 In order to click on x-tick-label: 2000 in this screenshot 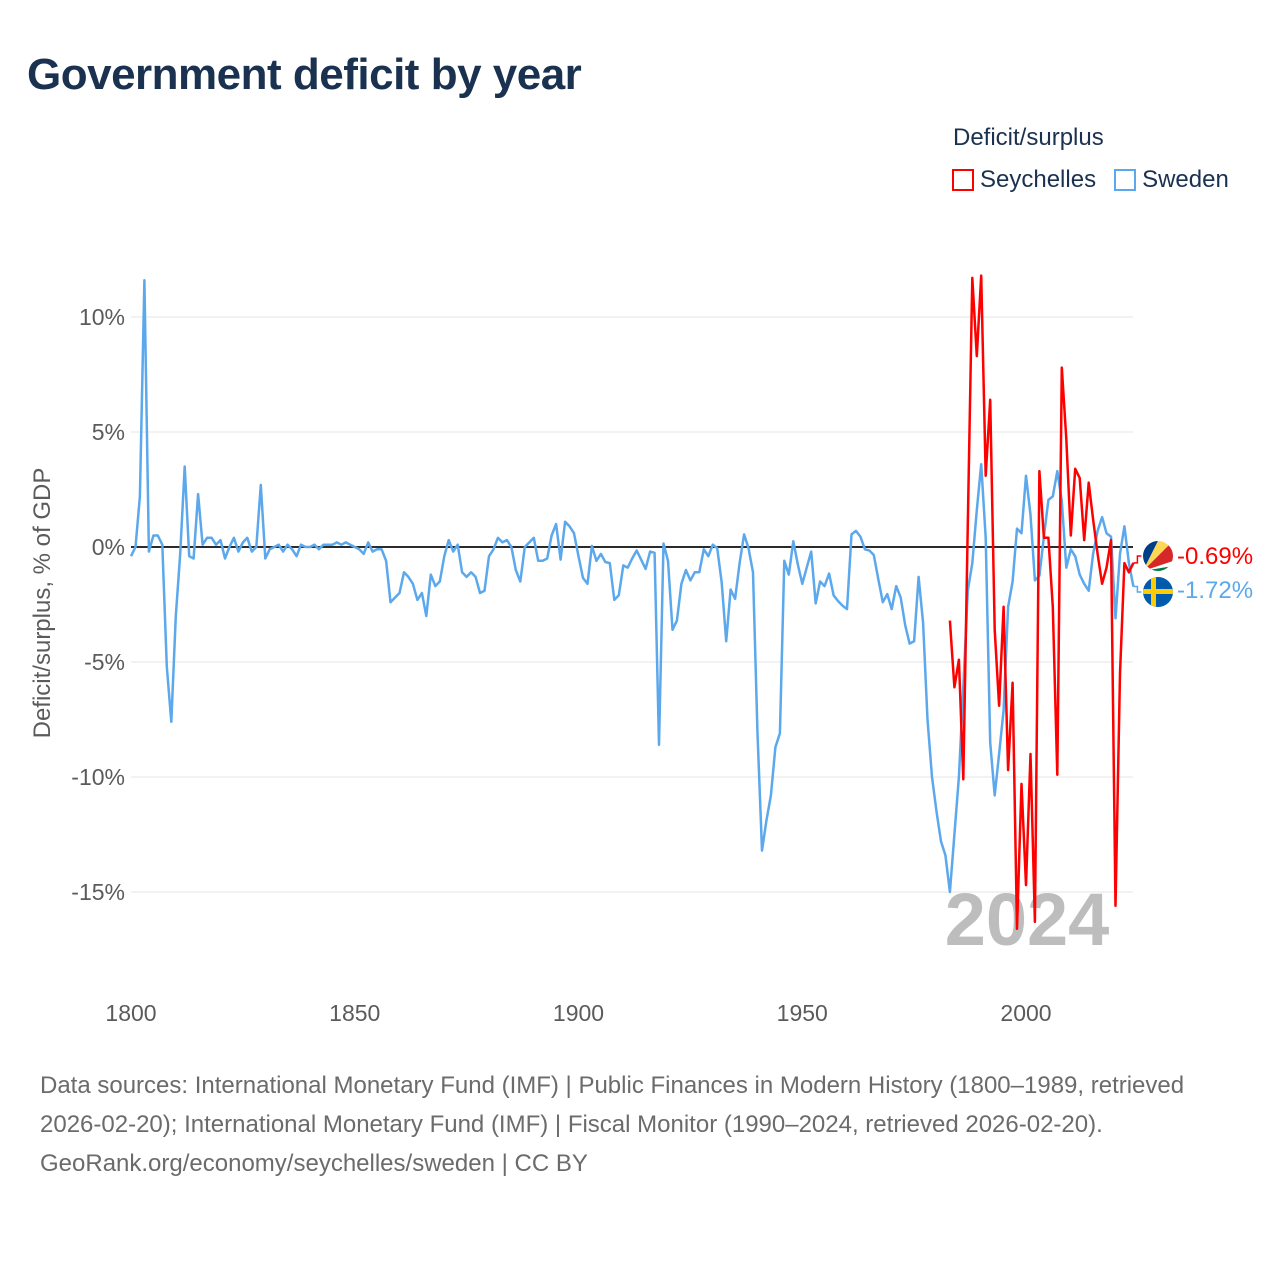, I will do `click(1025, 1013)`.